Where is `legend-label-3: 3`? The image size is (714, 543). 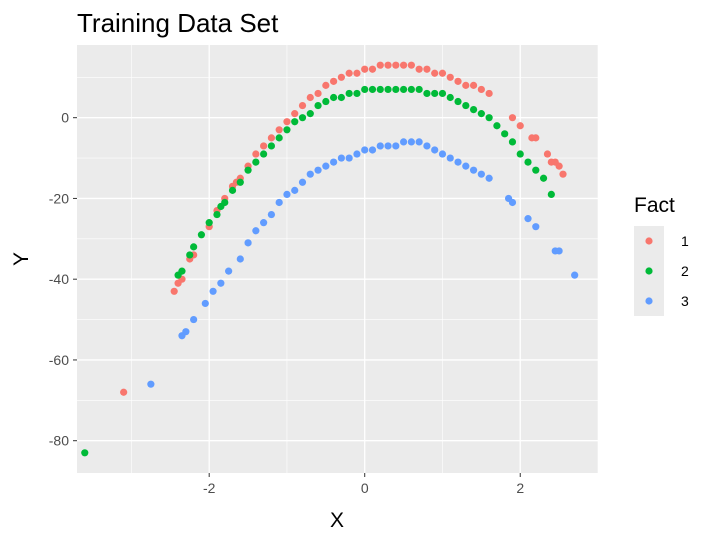 legend-label-3: 3 is located at coordinates (685, 301).